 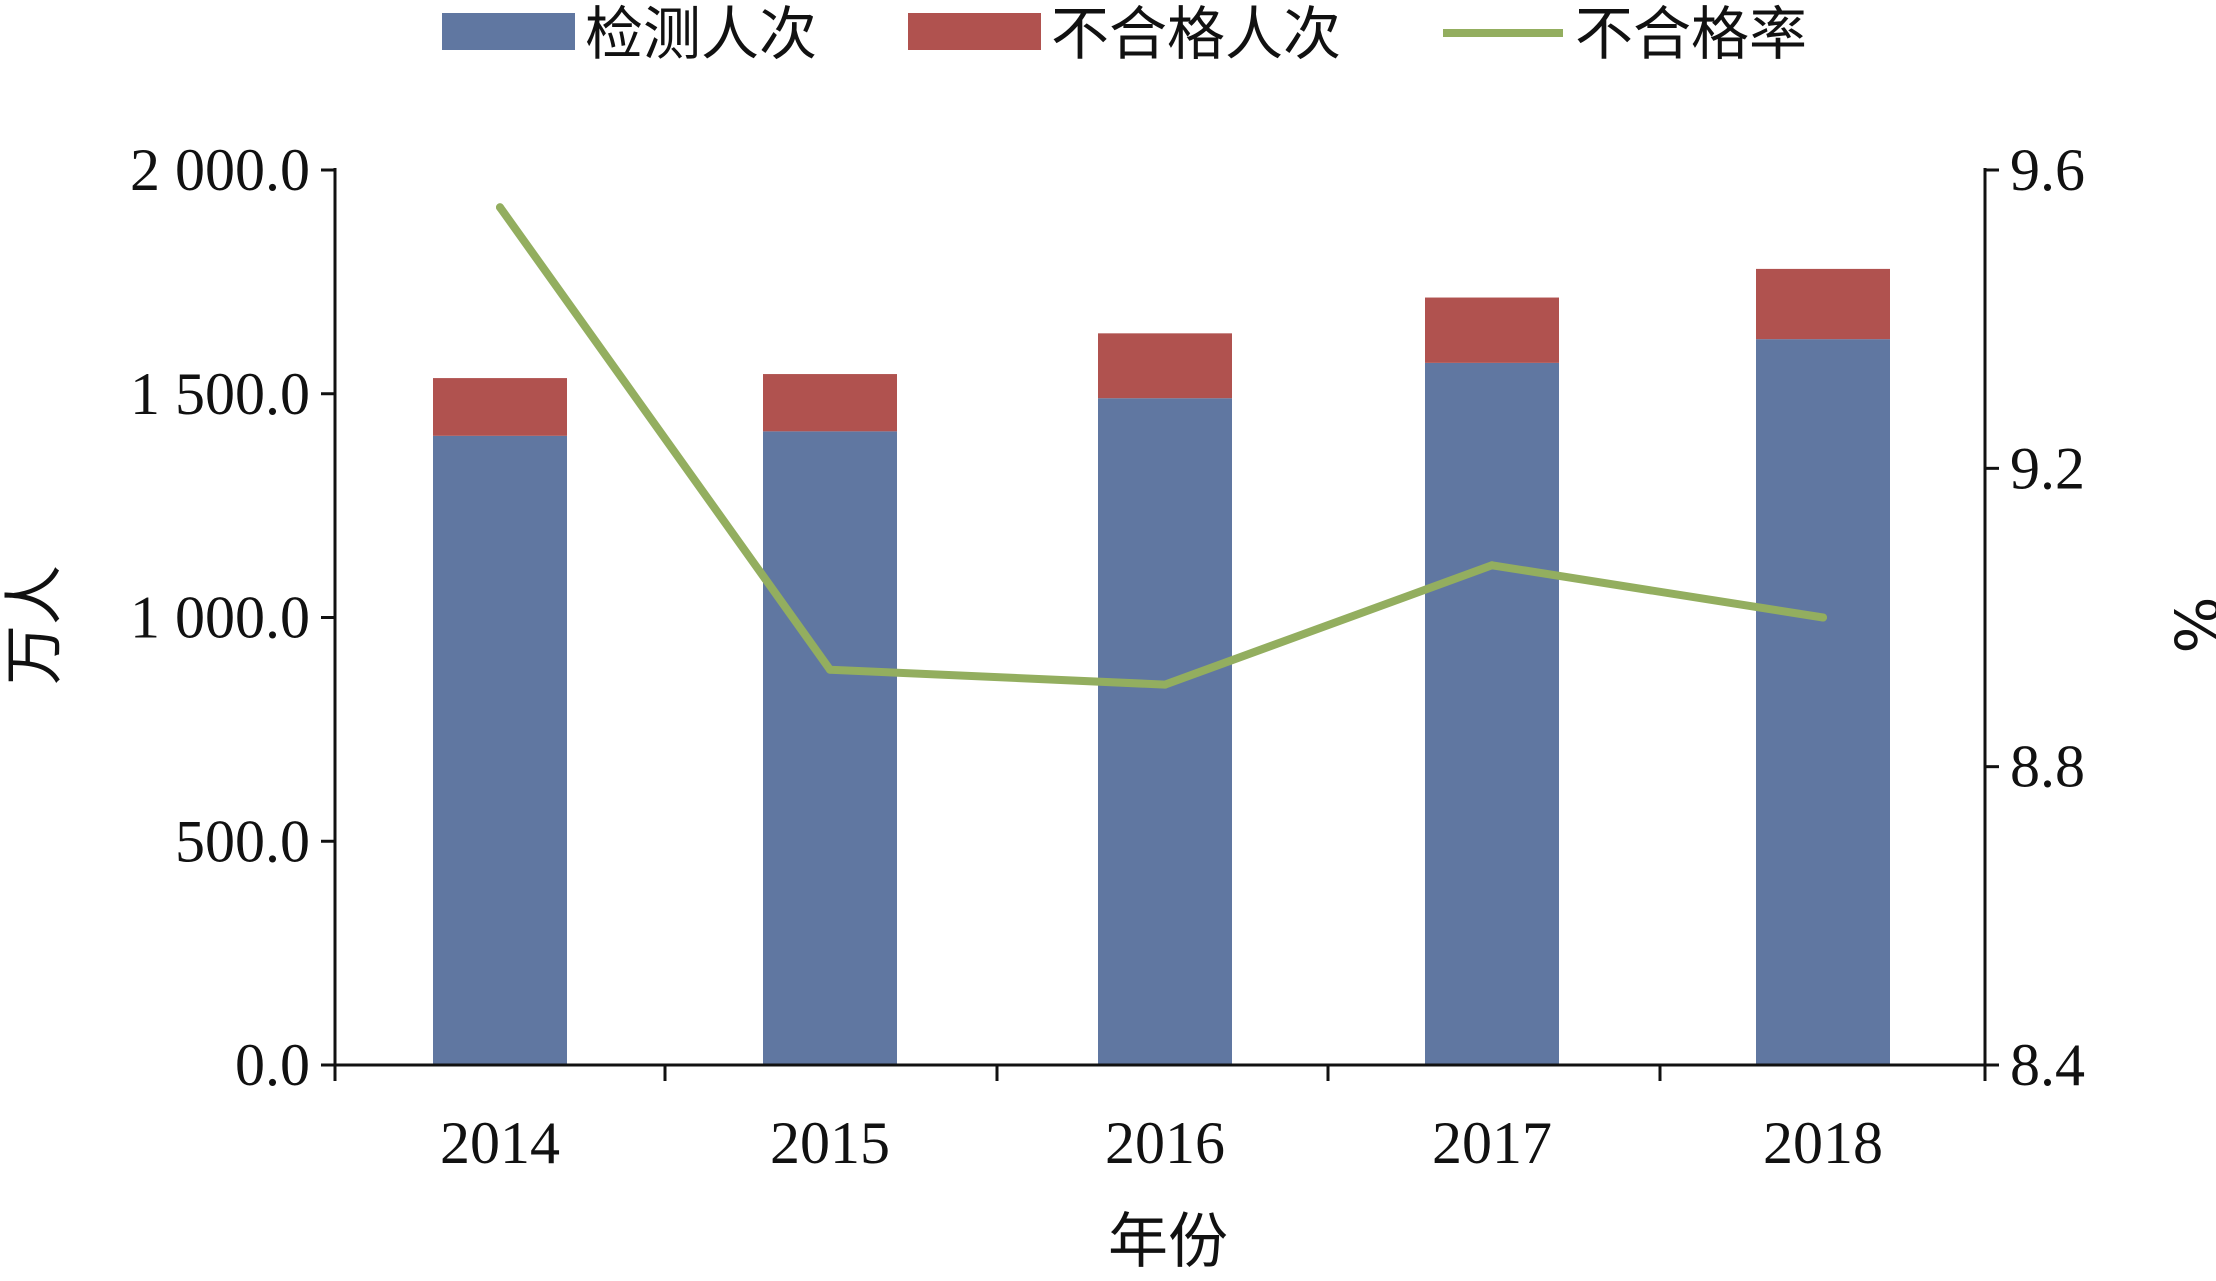 I want to click on legend: 检测人次 不合格人次 不合格率, so click(x=1124, y=34).